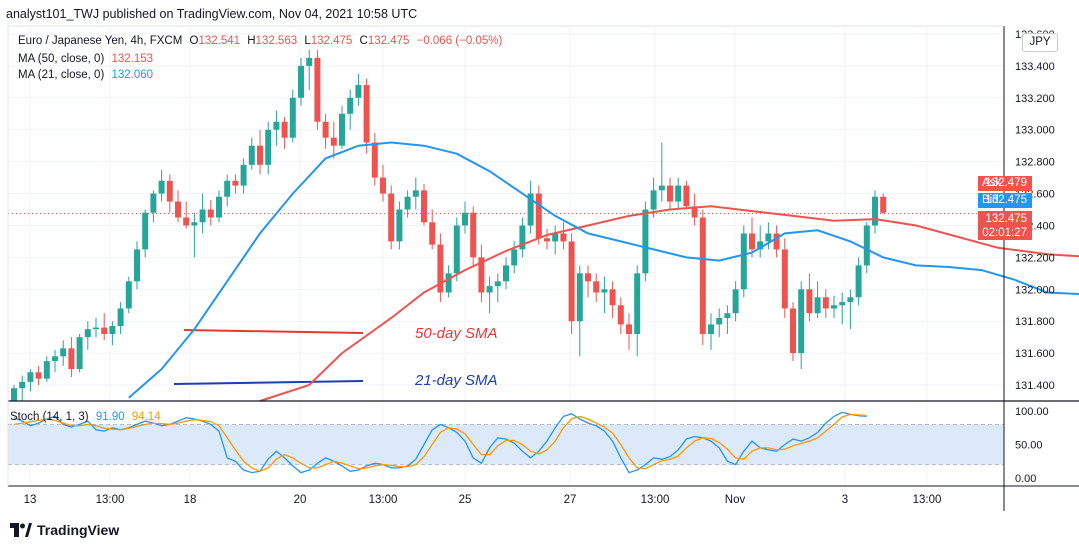 The width and height of the screenshot is (1079, 548). I want to click on sma50-annotation-line, so click(273, 331).